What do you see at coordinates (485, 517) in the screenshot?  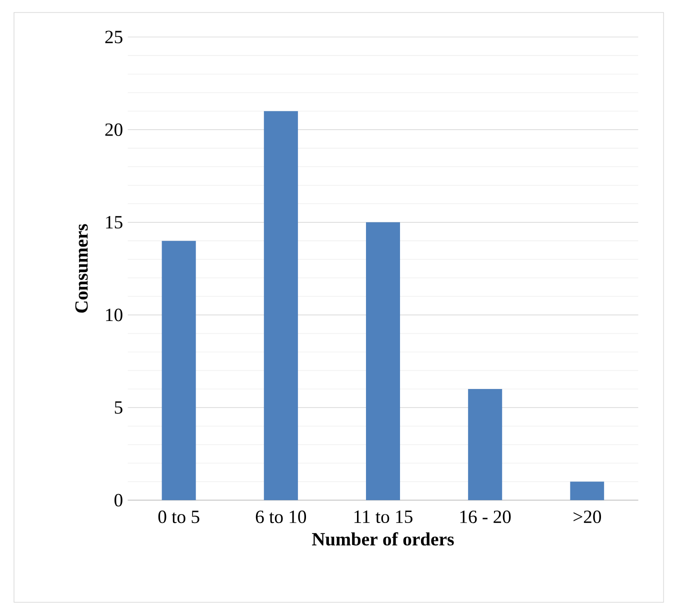 I see `x-tick-label: 16 - 20` at bounding box center [485, 517].